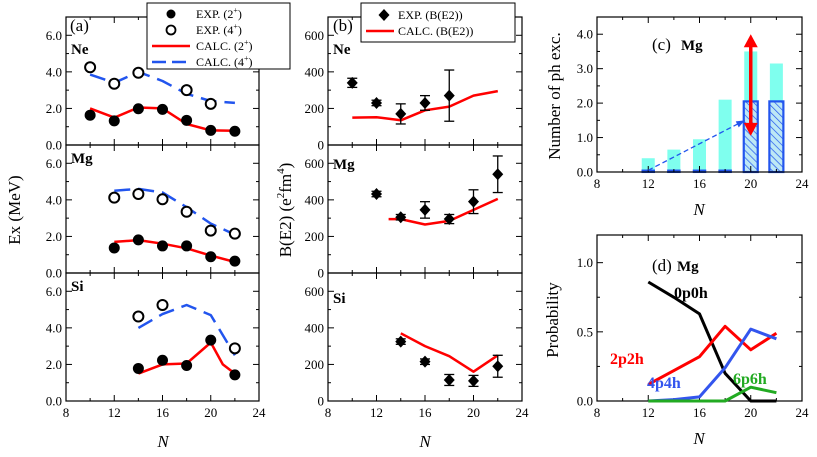  What do you see at coordinates (661, 44) in the screenshot?
I see `panel-label: (c)` at bounding box center [661, 44].